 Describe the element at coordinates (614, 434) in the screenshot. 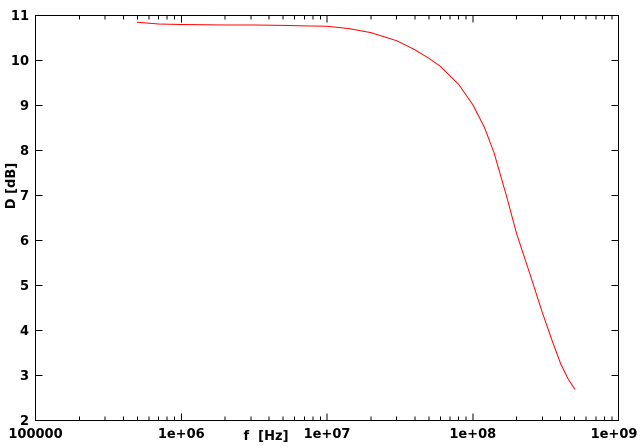

I see `x-tick-label: 1e+09` at that location.